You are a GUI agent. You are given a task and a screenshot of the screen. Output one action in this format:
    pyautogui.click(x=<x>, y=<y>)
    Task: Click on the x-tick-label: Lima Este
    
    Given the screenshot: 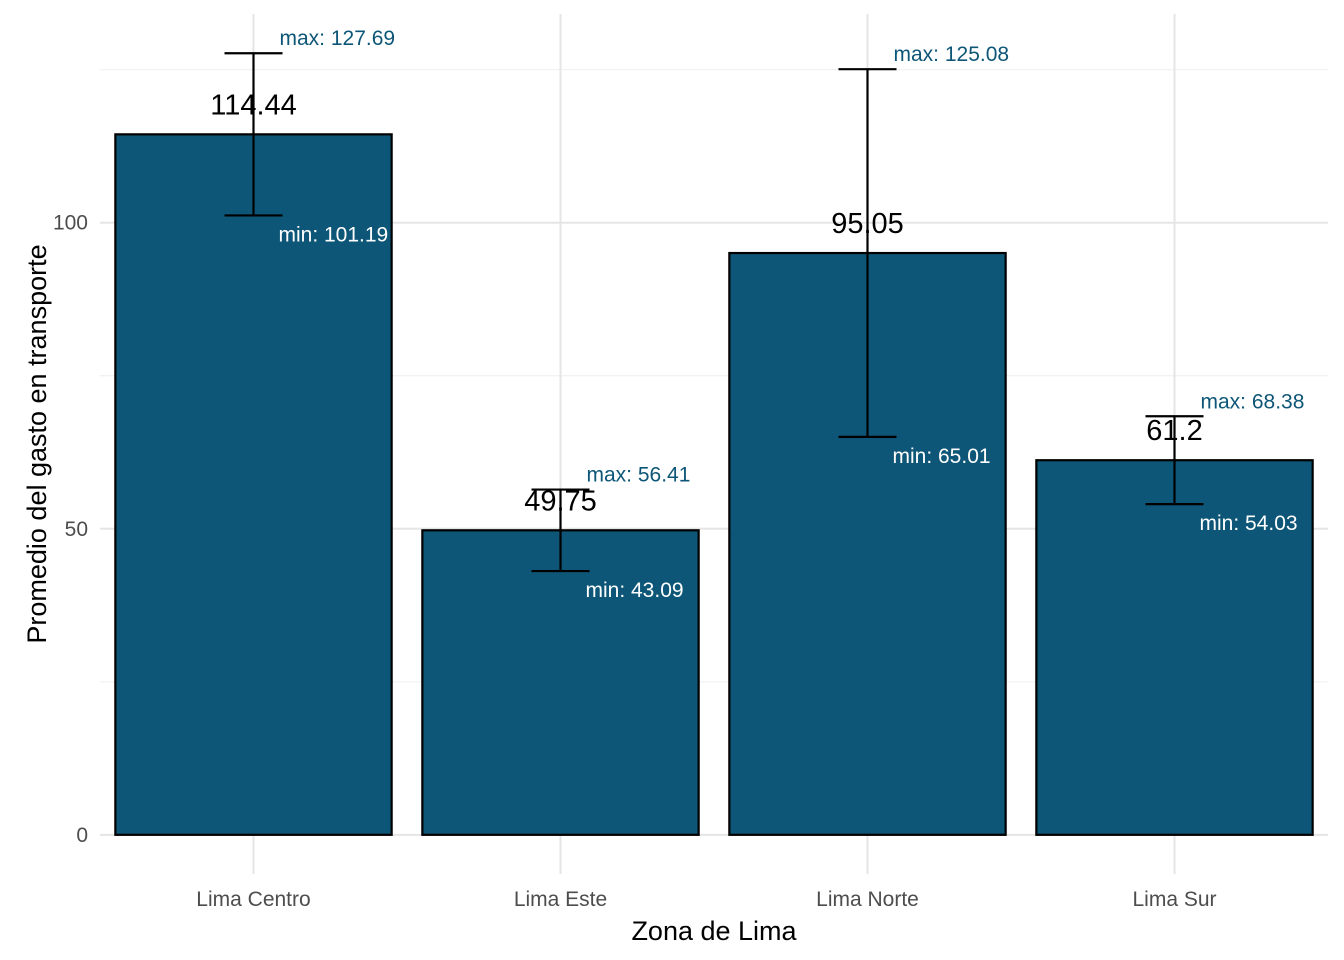 What is the action you would take?
    pyautogui.click(x=560, y=899)
    